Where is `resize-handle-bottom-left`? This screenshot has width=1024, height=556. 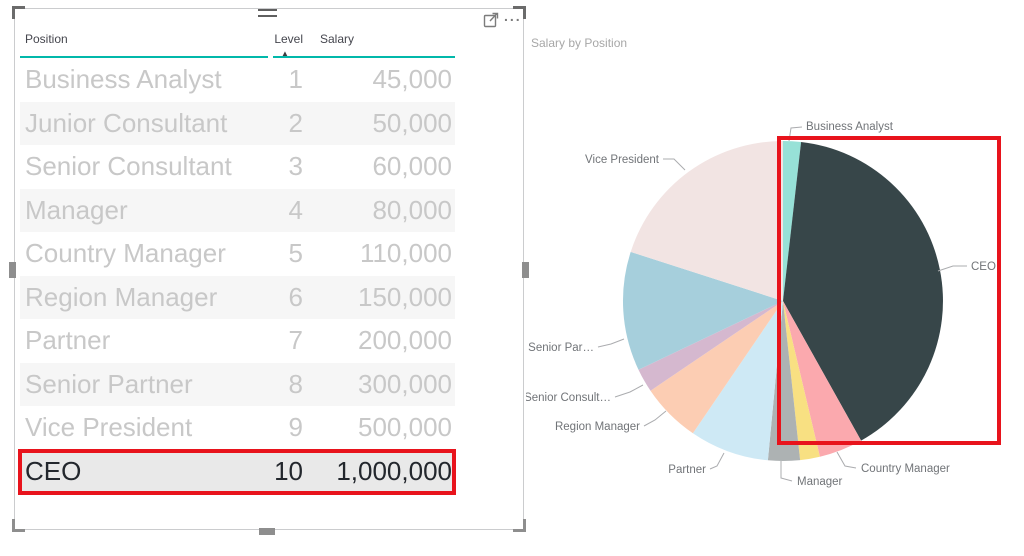
resize-handle-bottom-left is located at coordinates (18, 525).